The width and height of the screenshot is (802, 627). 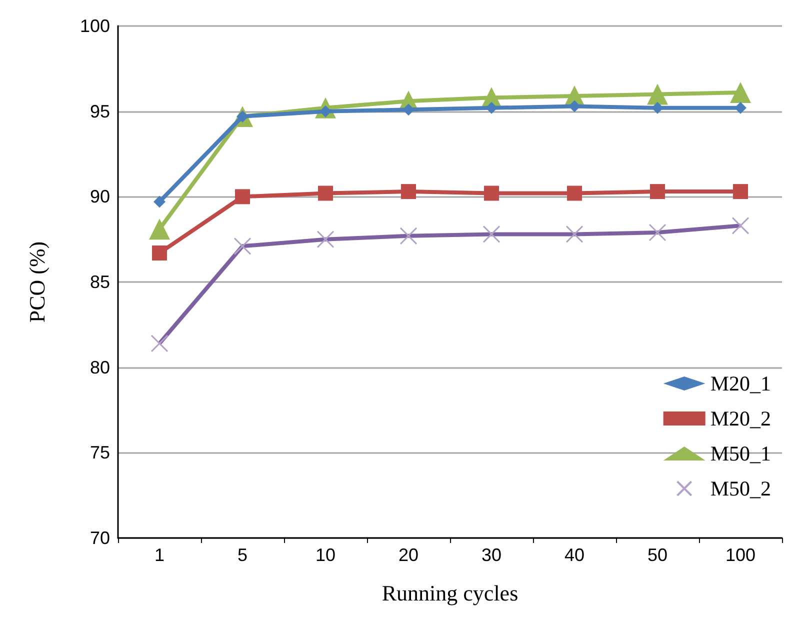 I want to click on legend-label: M50_1, so click(x=741, y=454).